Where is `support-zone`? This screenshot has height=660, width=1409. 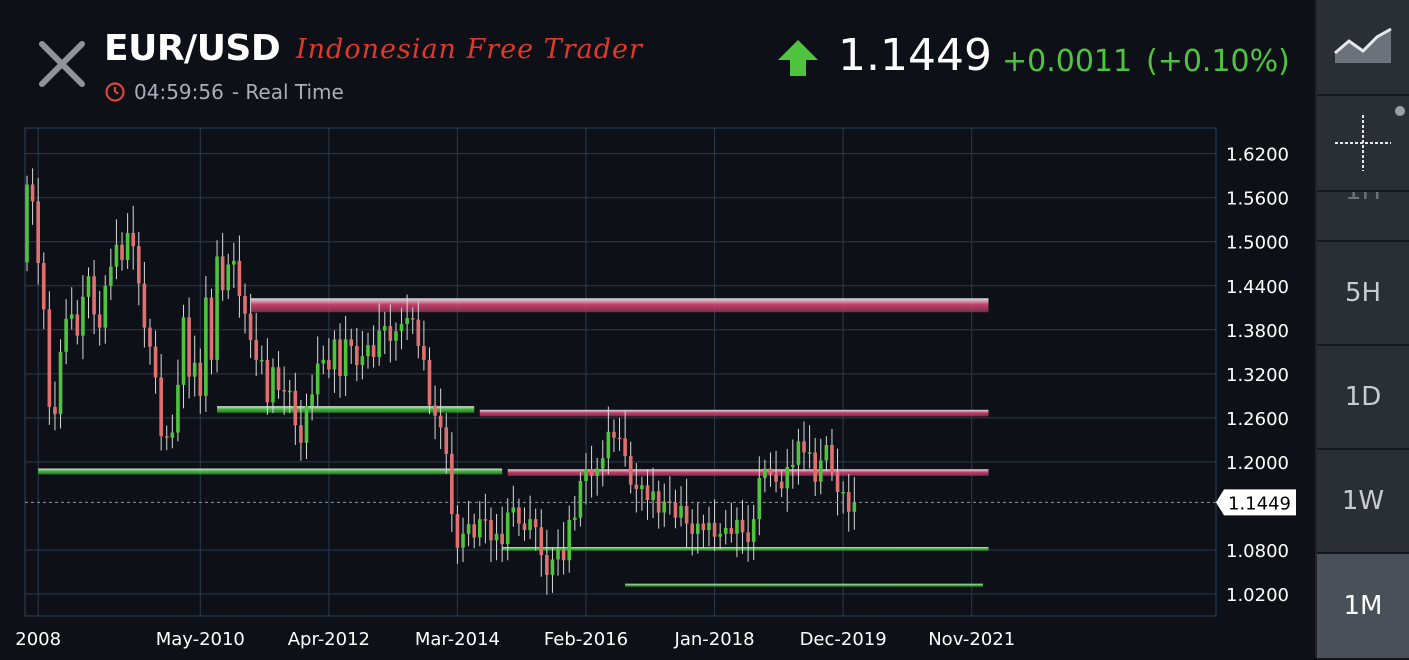
support-zone is located at coordinates (745, 549).